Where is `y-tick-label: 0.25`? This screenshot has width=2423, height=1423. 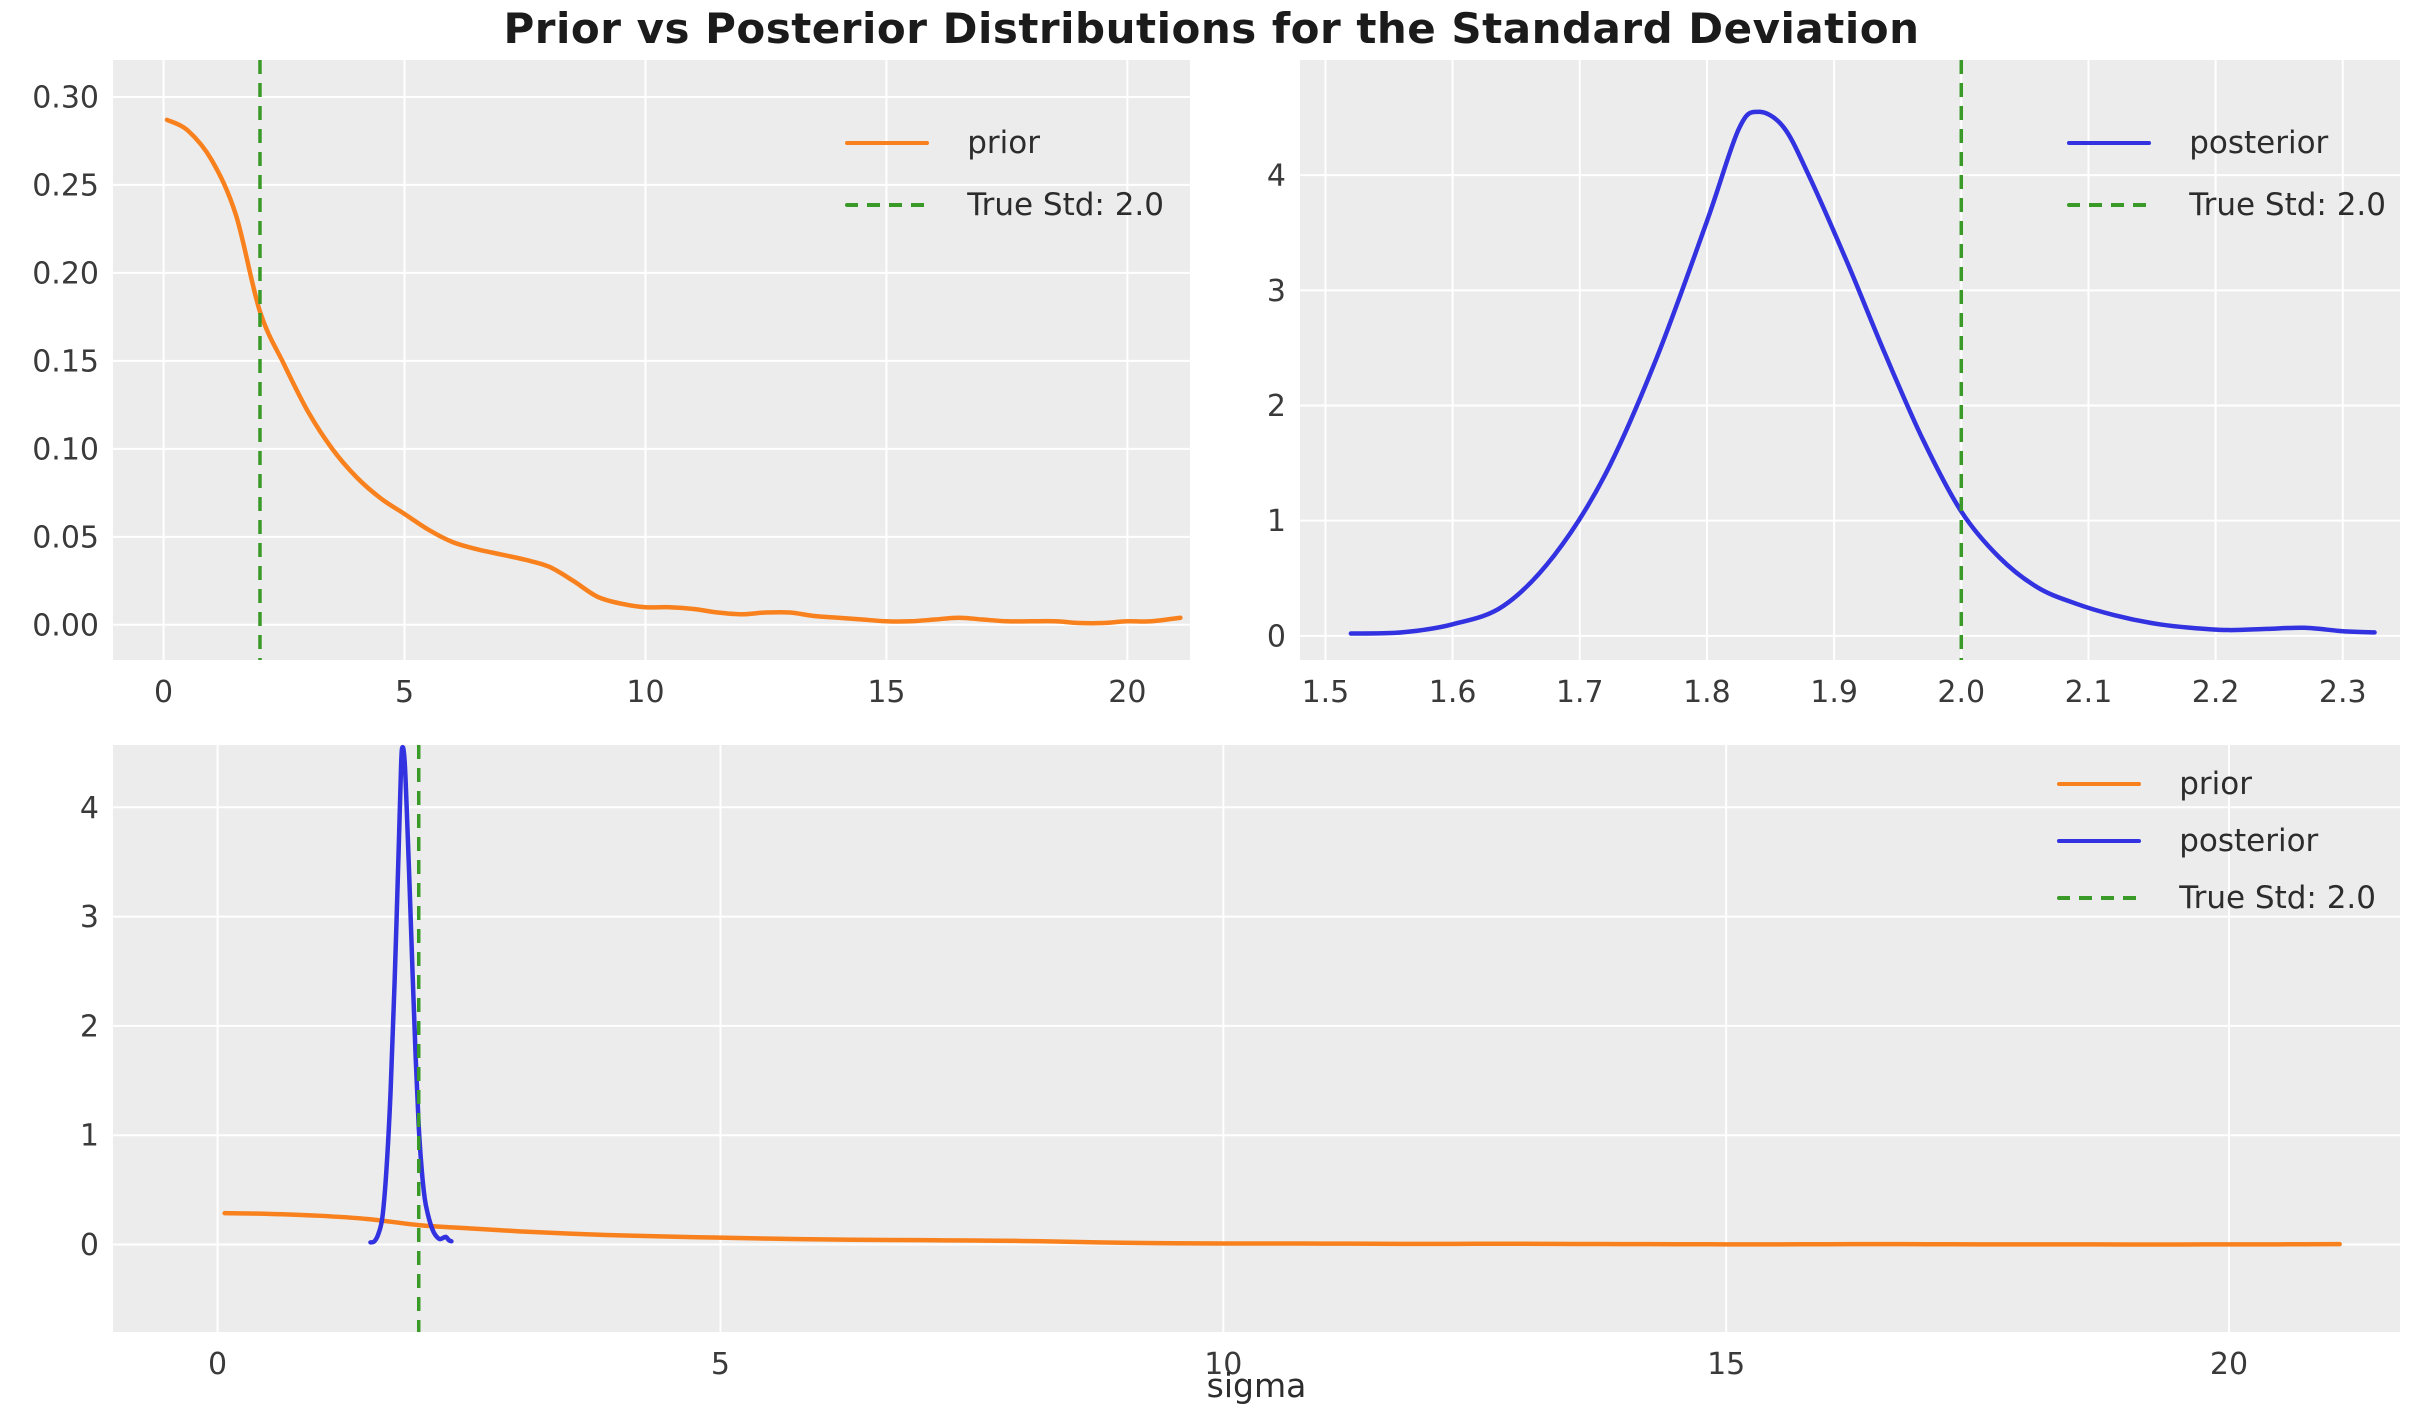
y-tick-label: 0.25 is located at coordinates (65, 185).